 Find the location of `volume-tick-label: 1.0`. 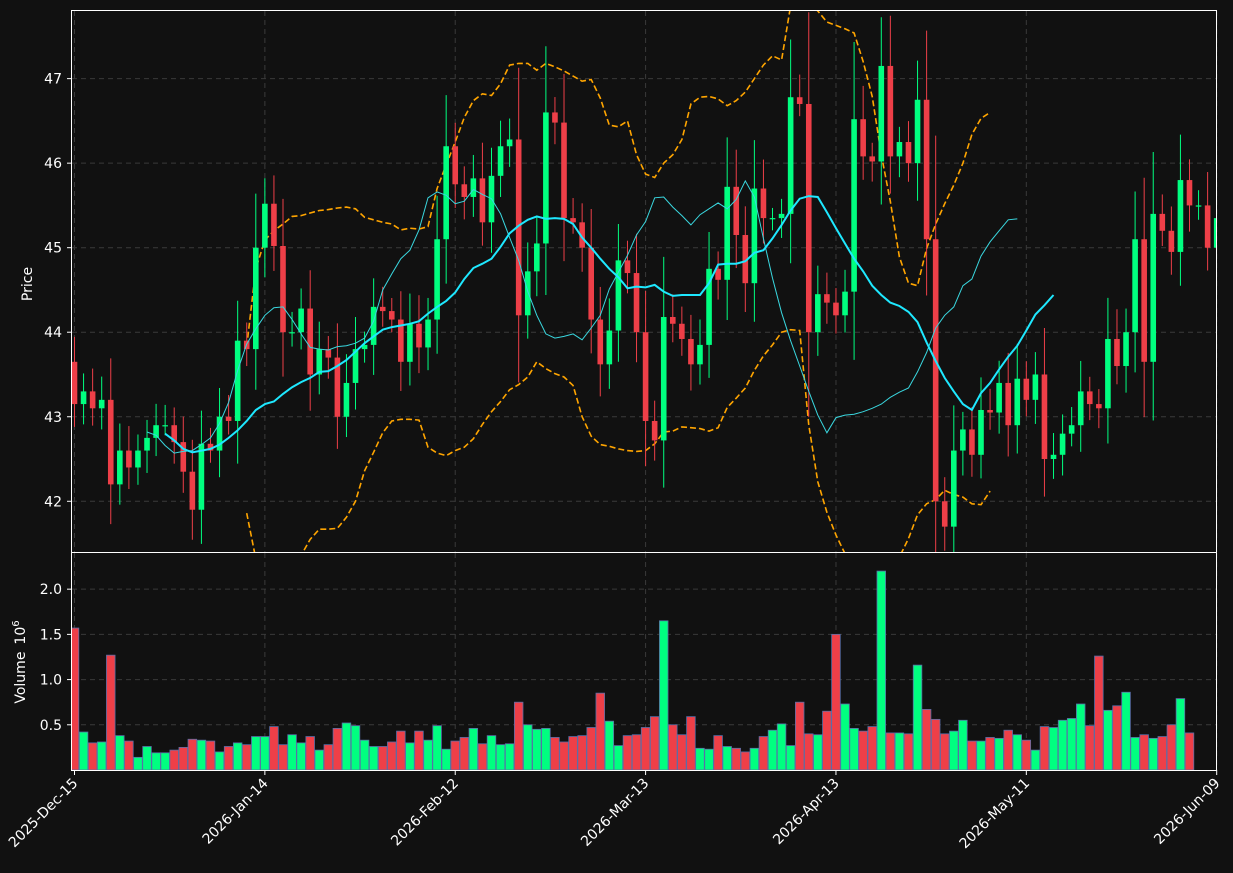

volume-tick-label: 1.0 is located at coordinates (51, 681).